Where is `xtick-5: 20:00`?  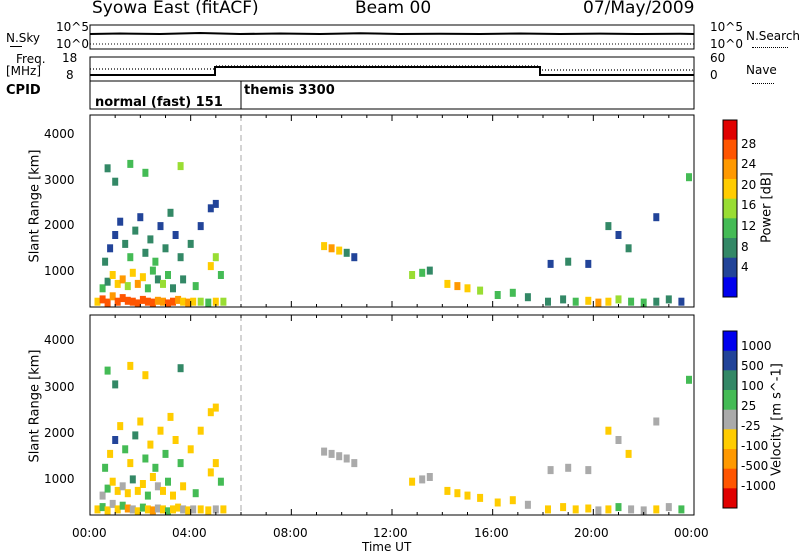
xtick-5: 20:00 is located at coordinates (591, 533).